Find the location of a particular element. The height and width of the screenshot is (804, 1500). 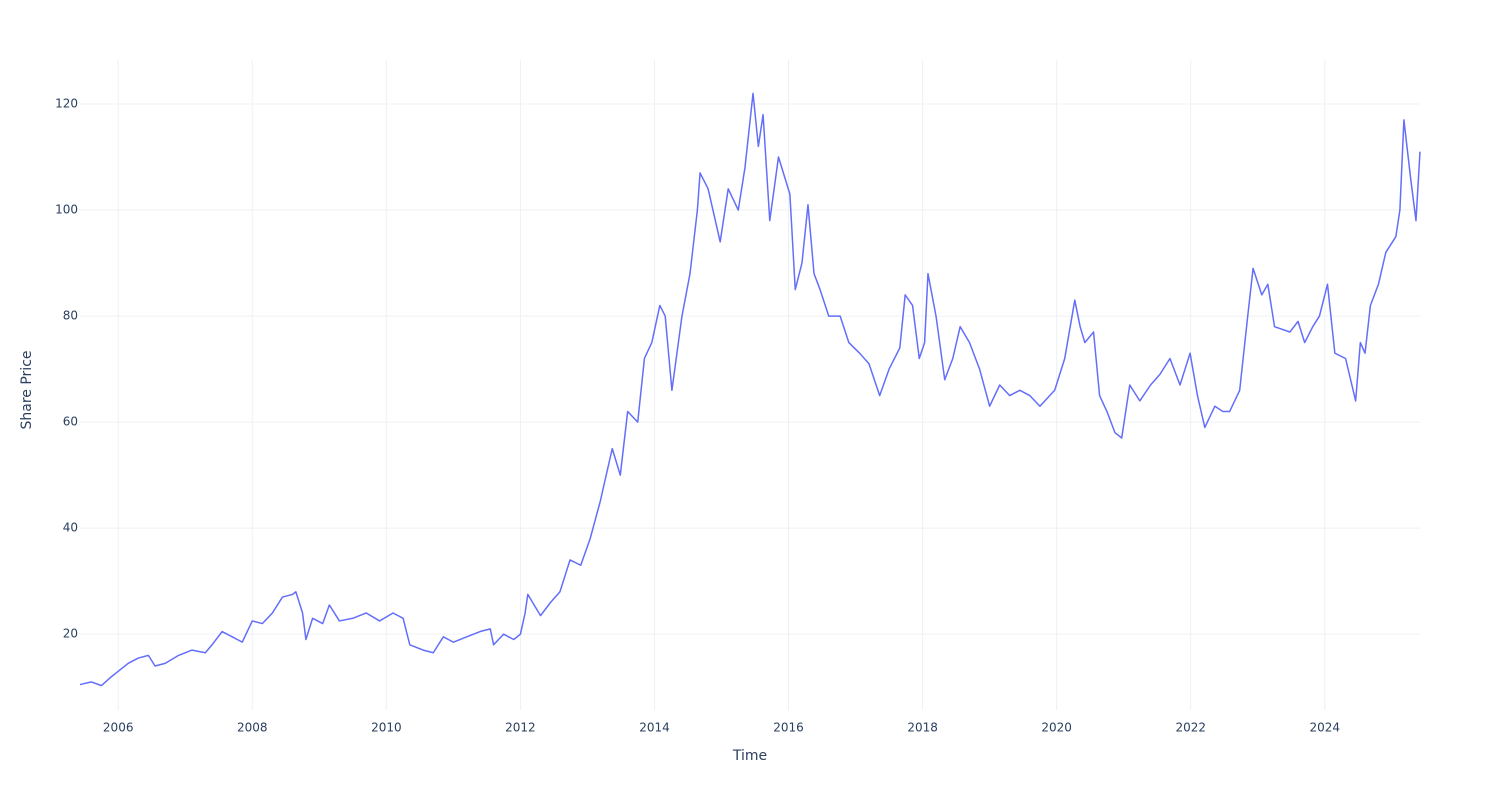

x-tick-label: 2008 is located at coordinates (252, 728).